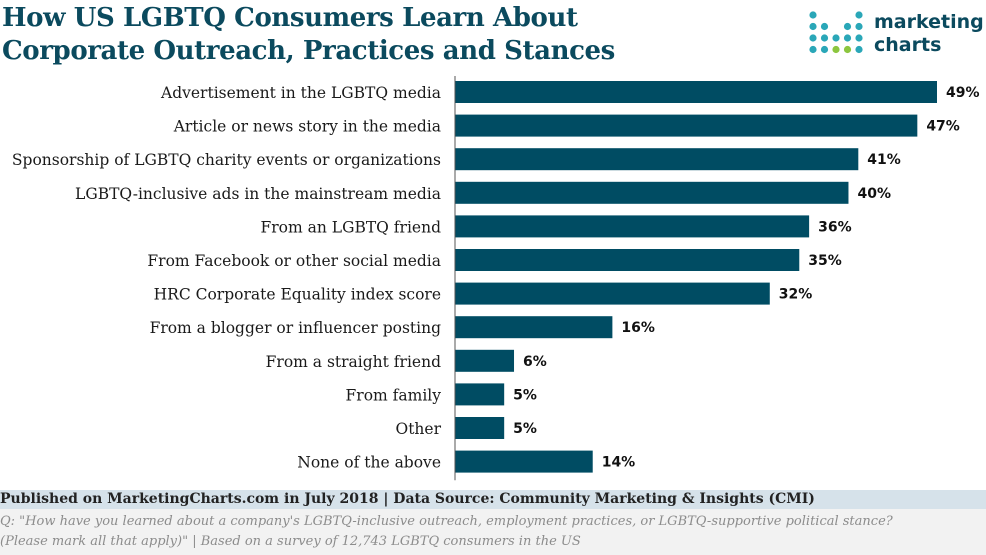 The image size is (986, 555). What do you see at coordinates (294, 261) in the screenshot?
I see `category-label: From Facebook or other social media` at bounding box center [294, 261].